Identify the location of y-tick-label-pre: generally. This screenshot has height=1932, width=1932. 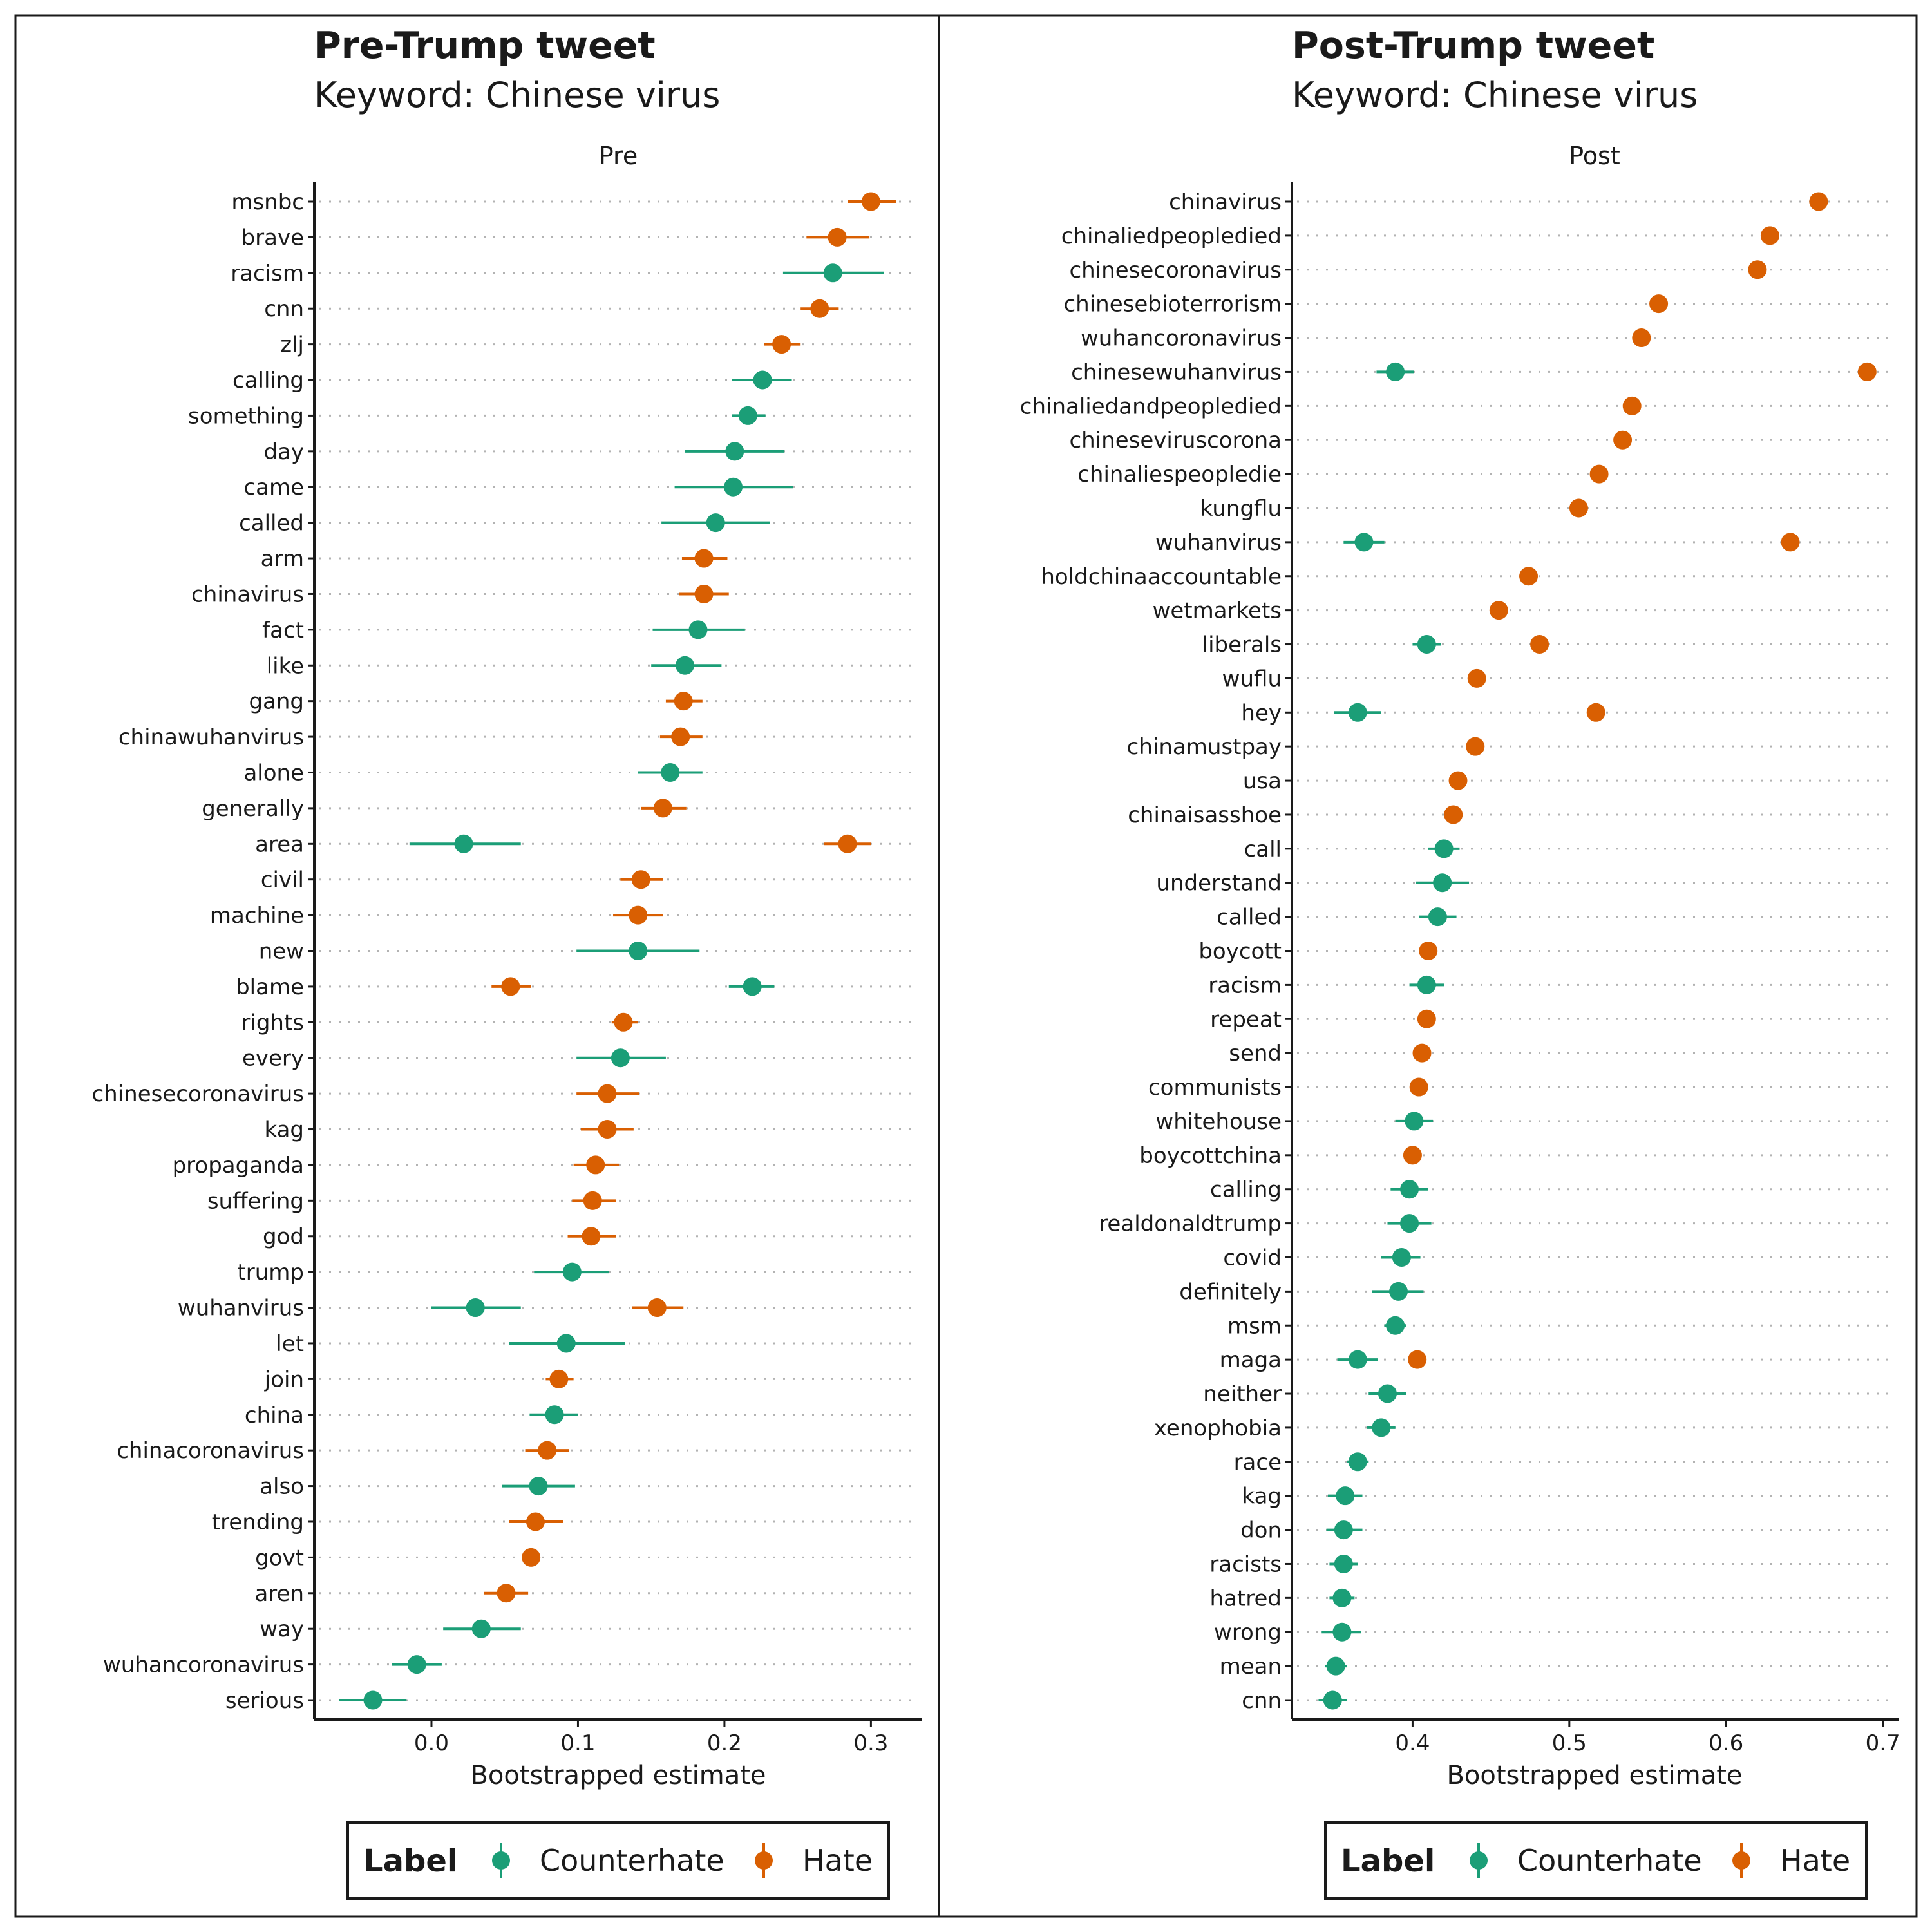
(253, 809).